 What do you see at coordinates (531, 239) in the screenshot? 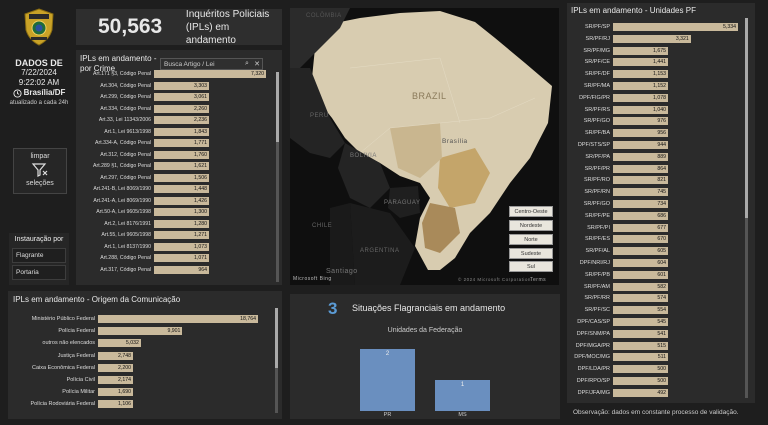
I see `legend-norte: Norte` at bounding box center [531, 239].